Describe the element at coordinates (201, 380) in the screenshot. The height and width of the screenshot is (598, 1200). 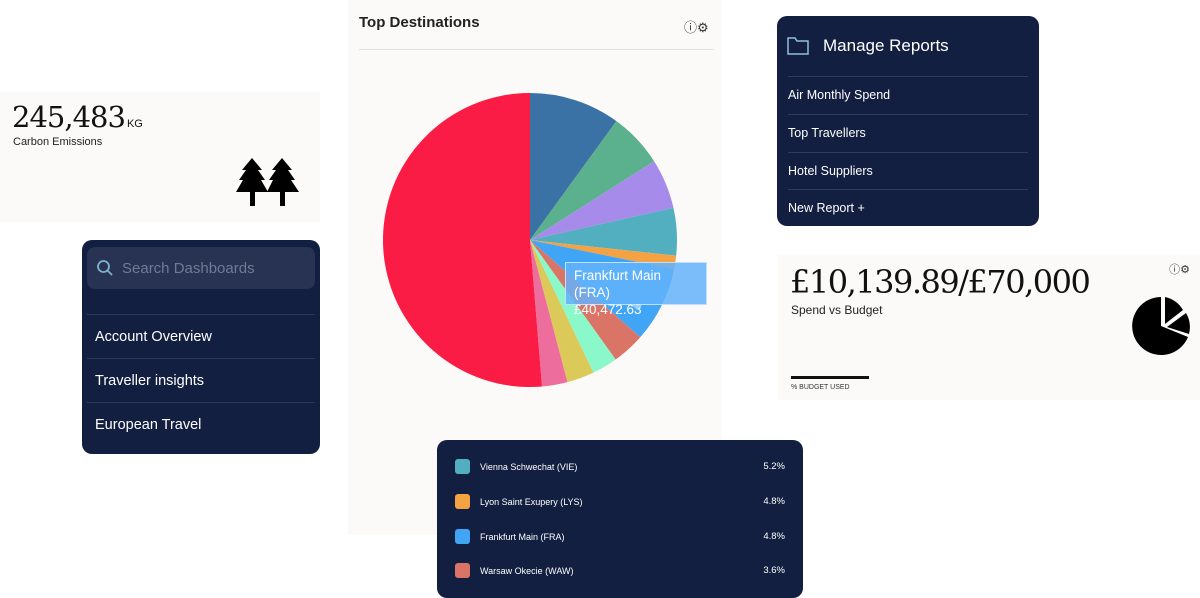
I see `dashboard-item-traveller-insights: Traveller insights` at that location.